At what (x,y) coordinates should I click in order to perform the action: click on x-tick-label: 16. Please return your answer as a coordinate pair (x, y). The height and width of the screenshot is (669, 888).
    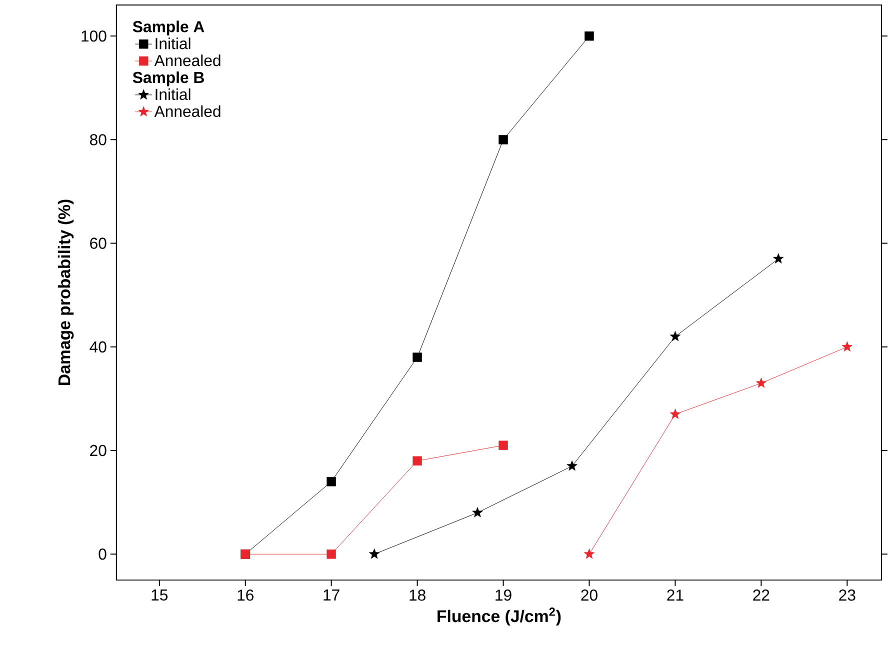
    Looking at the image, I should click on (246, 595).